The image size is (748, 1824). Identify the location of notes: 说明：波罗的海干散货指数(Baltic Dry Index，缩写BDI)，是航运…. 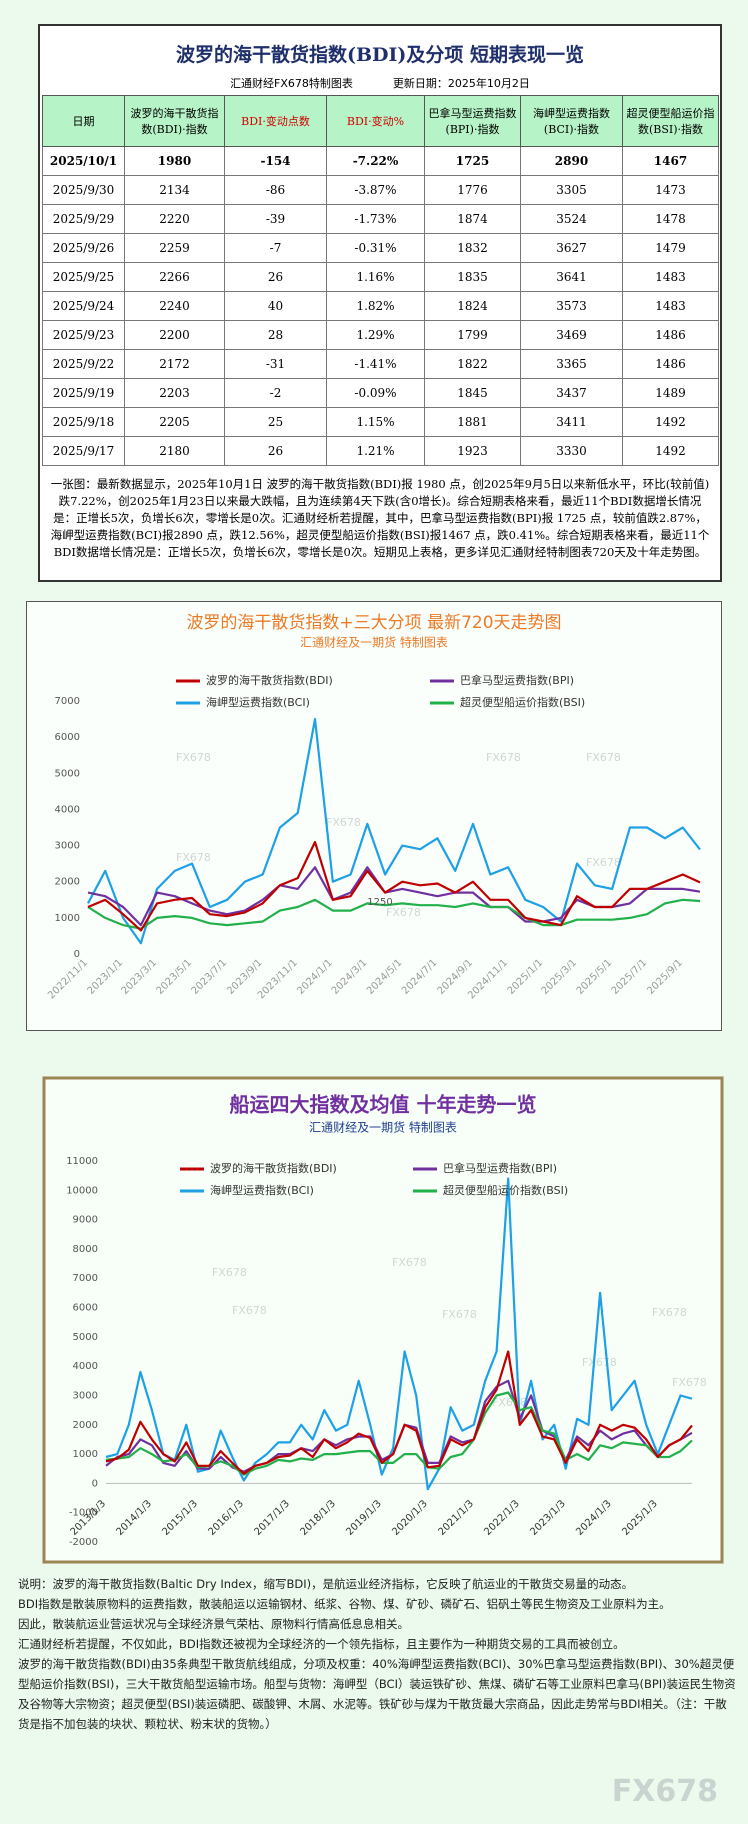
(378, 1654).